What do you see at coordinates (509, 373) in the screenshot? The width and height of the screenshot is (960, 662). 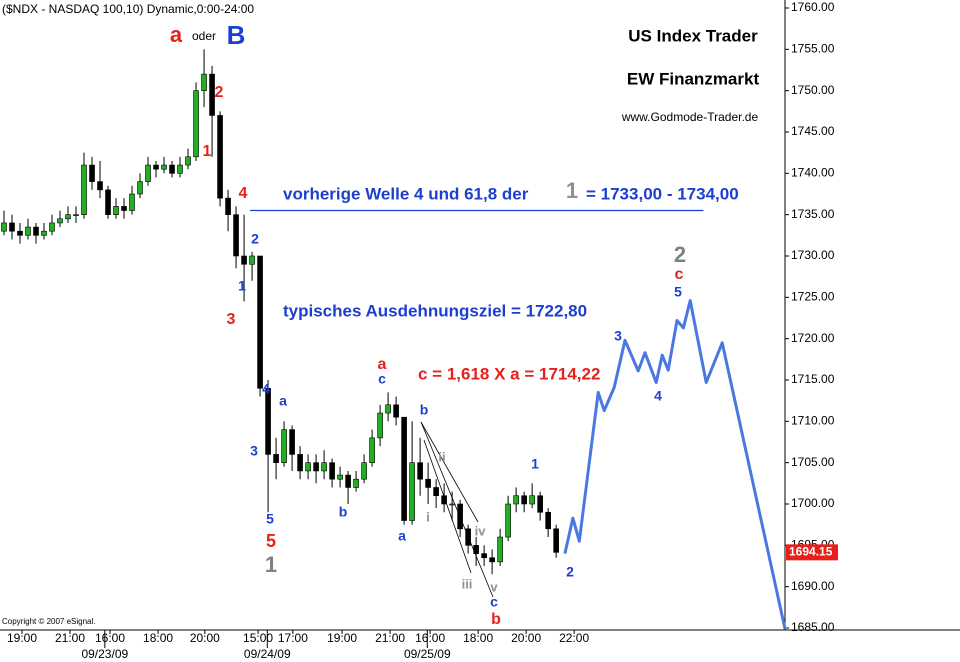 I see `annotation: c = 1,618 X a = 1714,22` at bounding box center [509, 373].